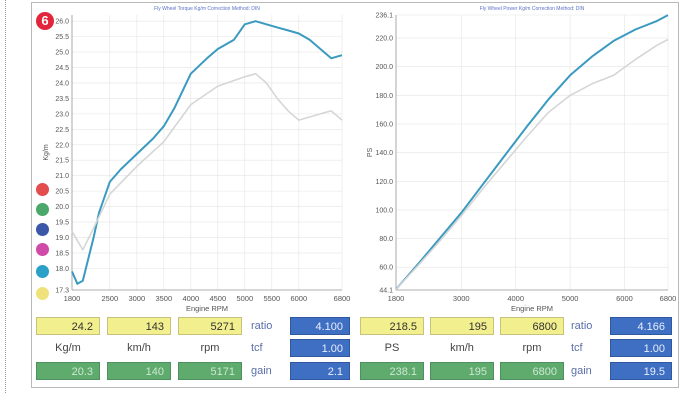 The height and width of the screenshot is (393, 699). What do you see at coordinates (342, 298) in the screenshot?
I see `torque-x-tick-label: 6800` at bounding box center [342, 298].